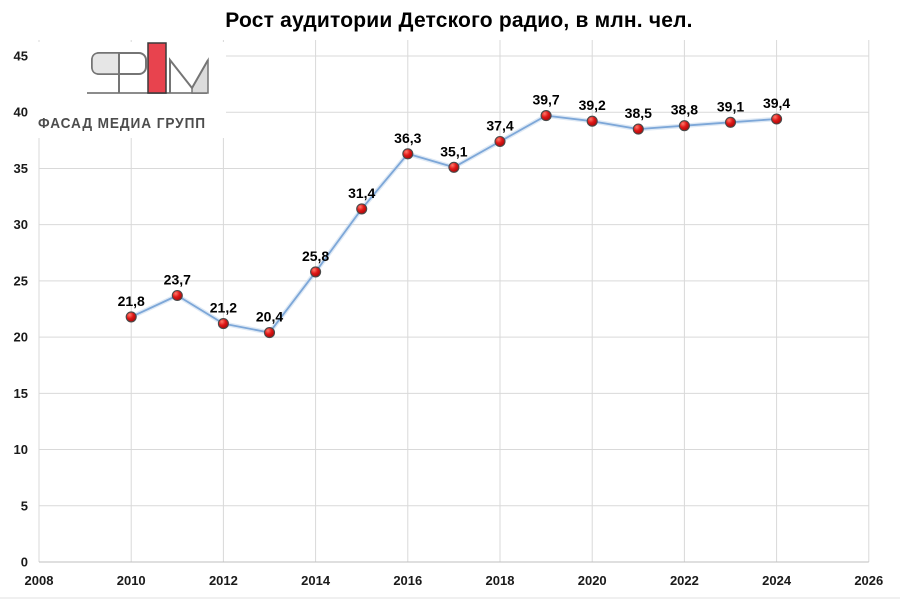 The height and width of the screenshot is (600, 900). Describe the element at coordinates (316, 580) in the screenshot. I see `x-tick-label: 2014` at that location.